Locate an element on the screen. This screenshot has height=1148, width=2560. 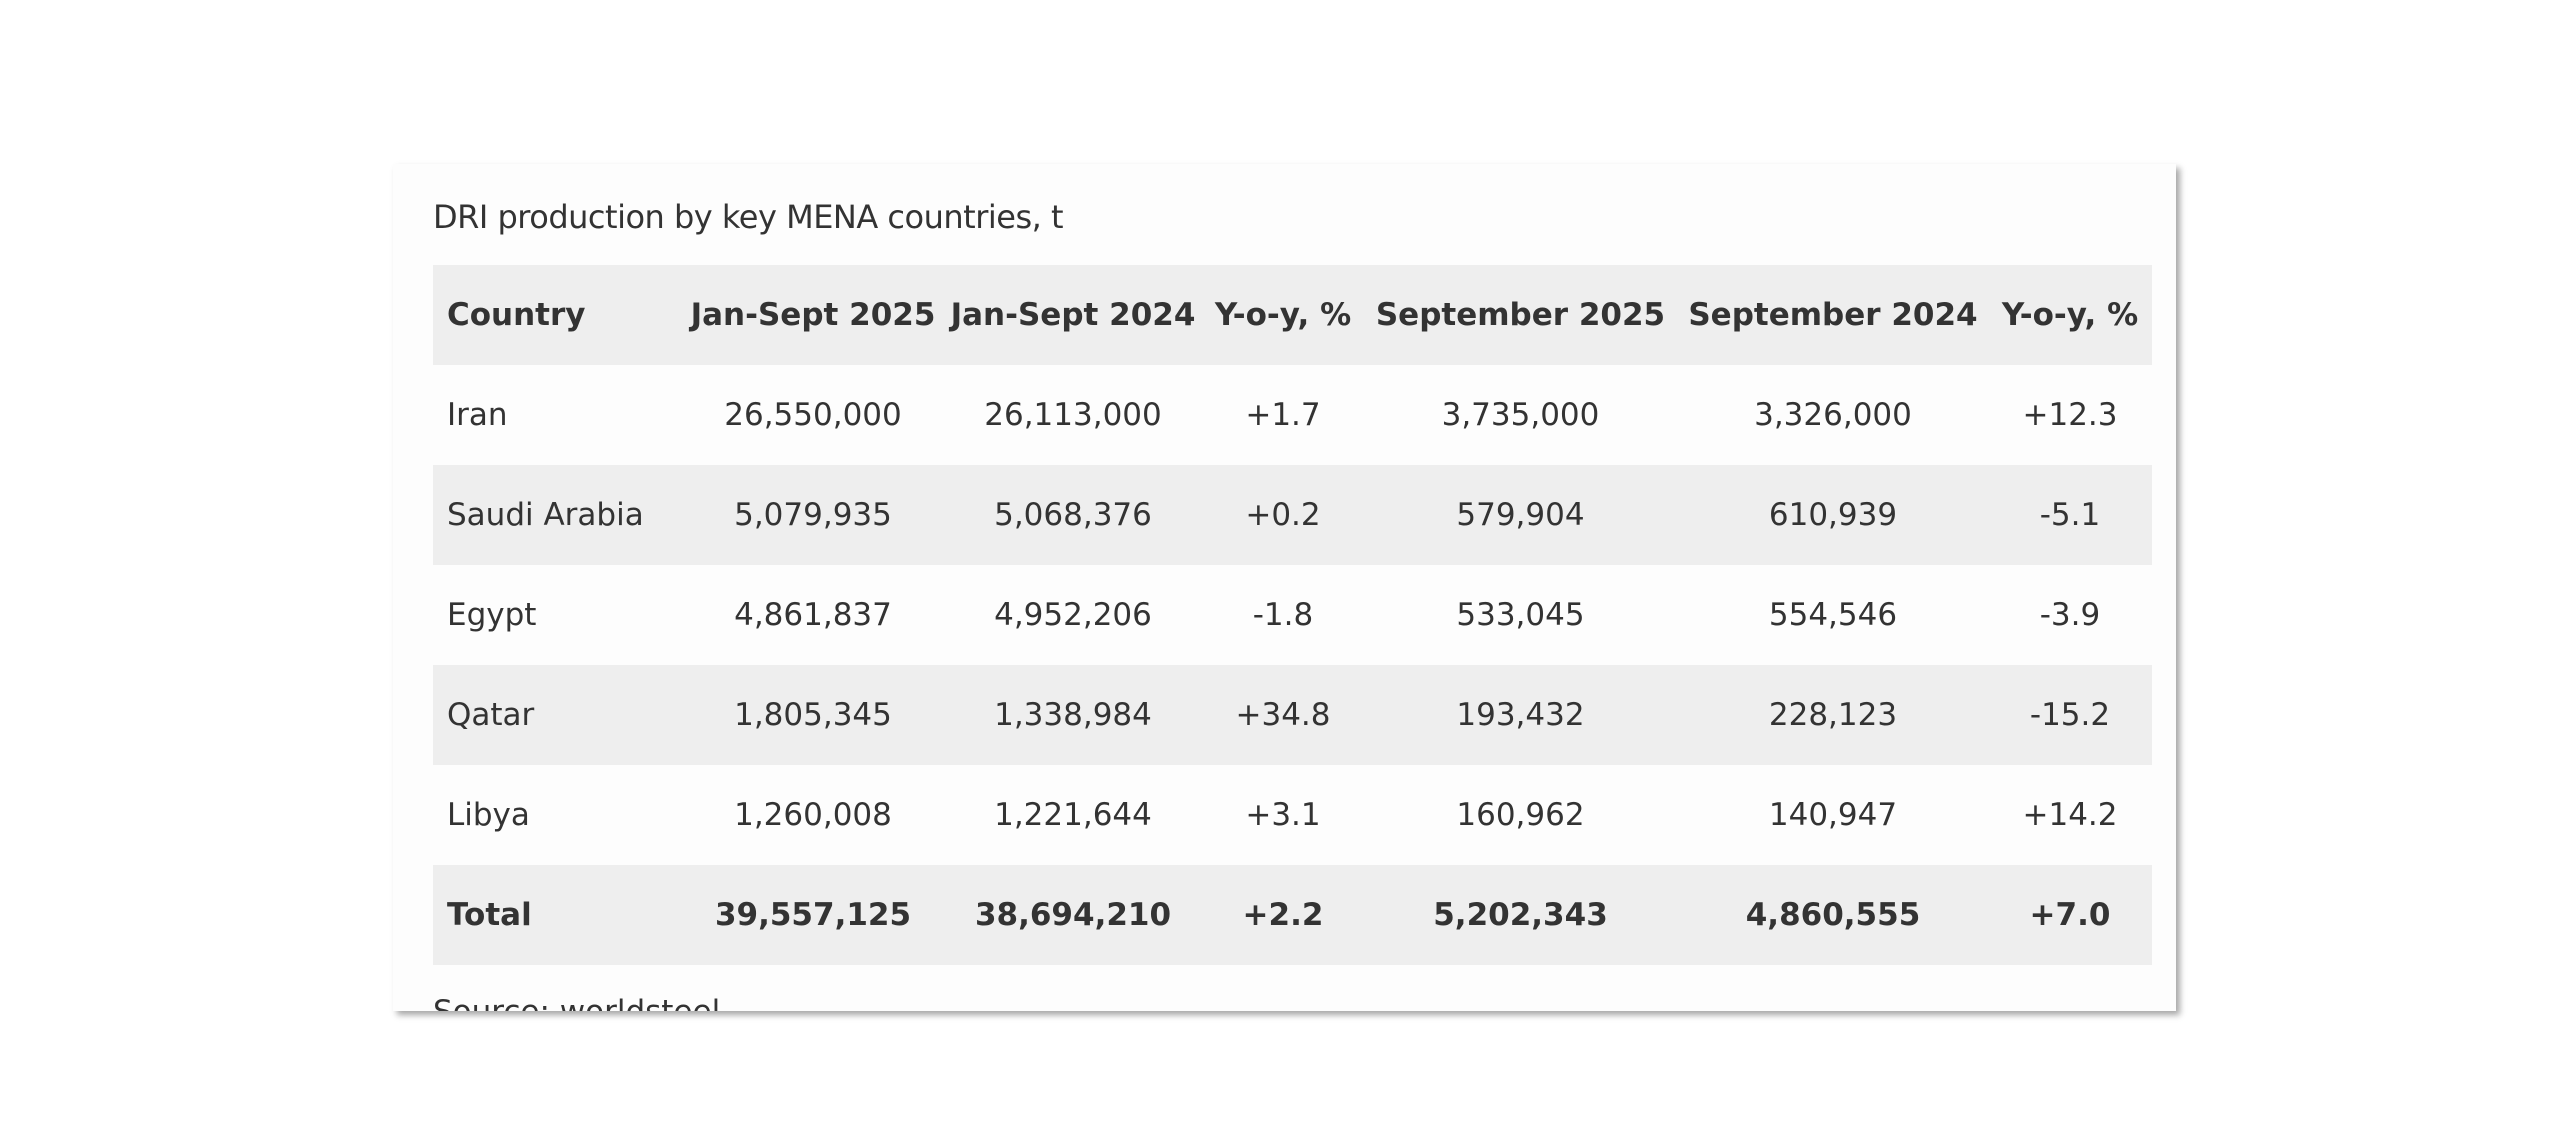
cell: 160,962 is located at coordinates (1520, 815).